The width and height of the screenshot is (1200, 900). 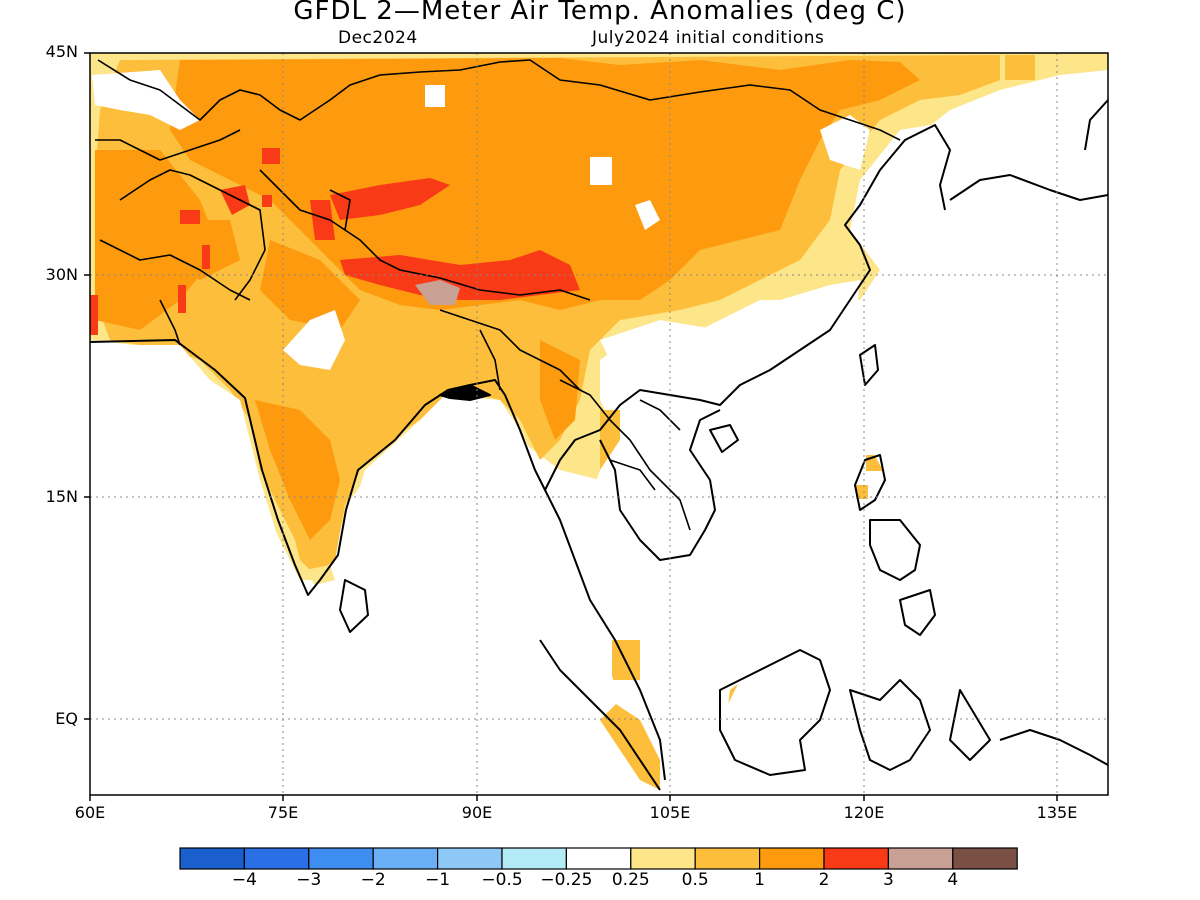 I want to click on lon-label-90e: 90E, so click(x=477, y=812).